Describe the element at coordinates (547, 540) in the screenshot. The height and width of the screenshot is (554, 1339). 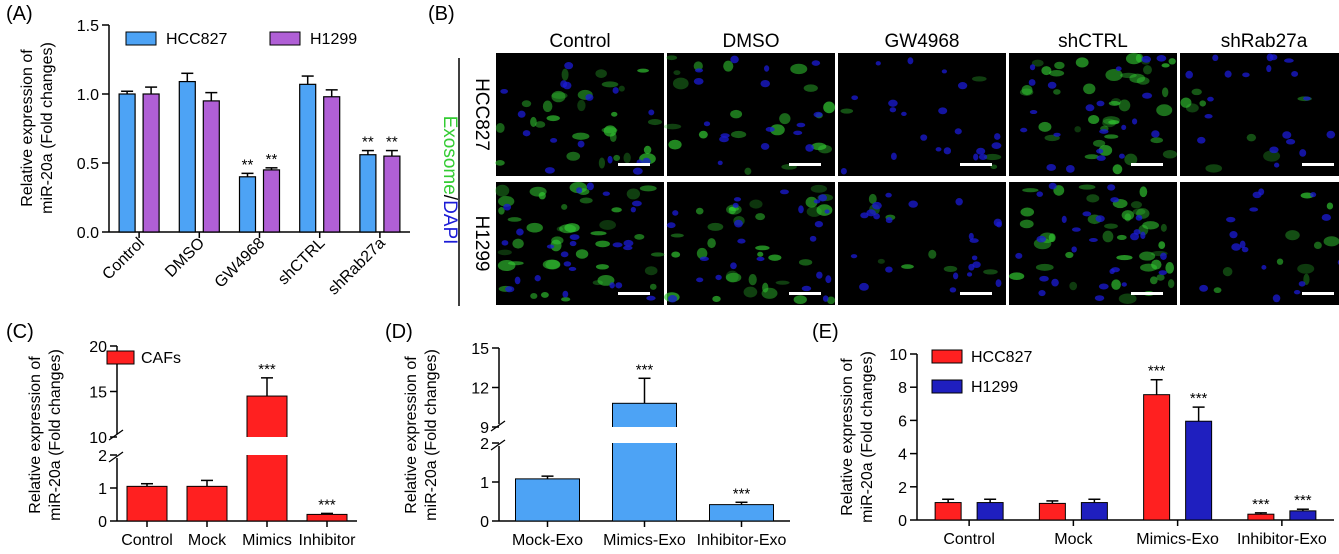
I see `x-tick-label: Mock-Exo` at that location.